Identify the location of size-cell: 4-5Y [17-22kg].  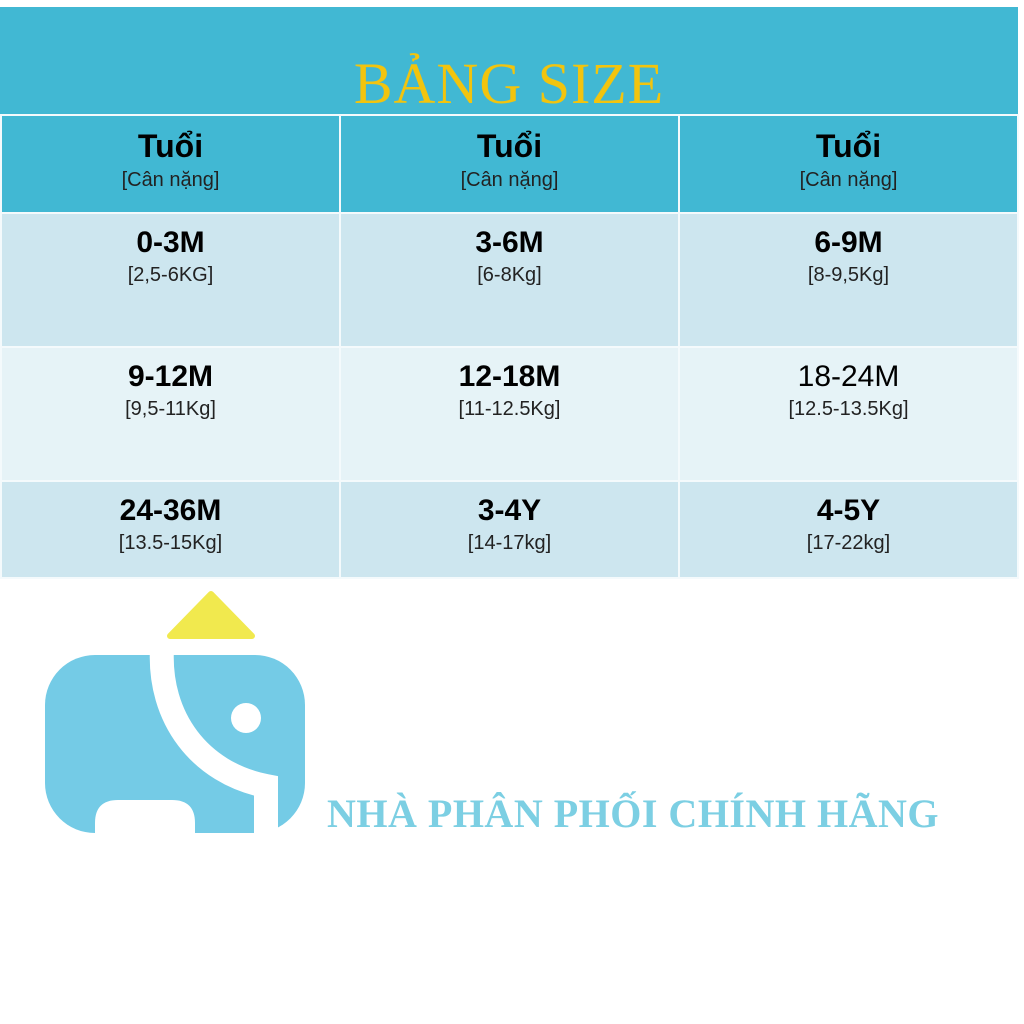
(848, 529).